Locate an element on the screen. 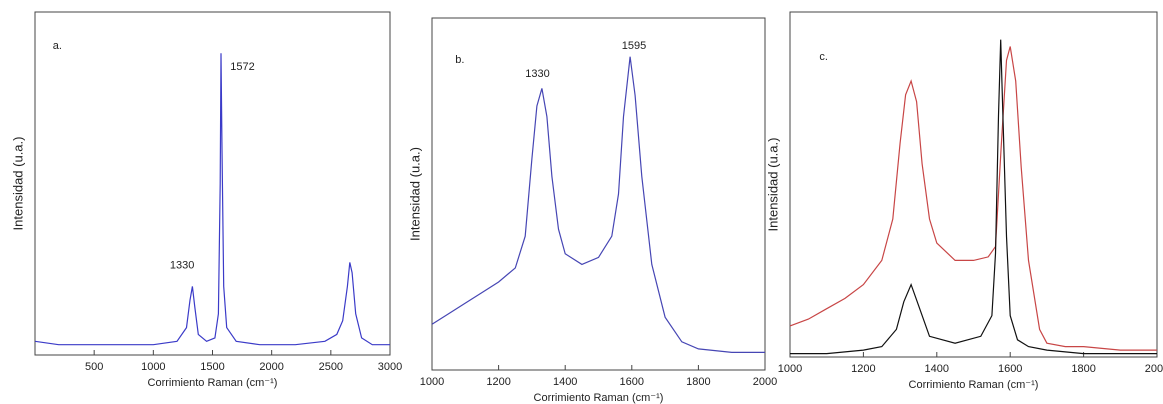  x-tick-label: 1500 is located at coordinates (212, 367).